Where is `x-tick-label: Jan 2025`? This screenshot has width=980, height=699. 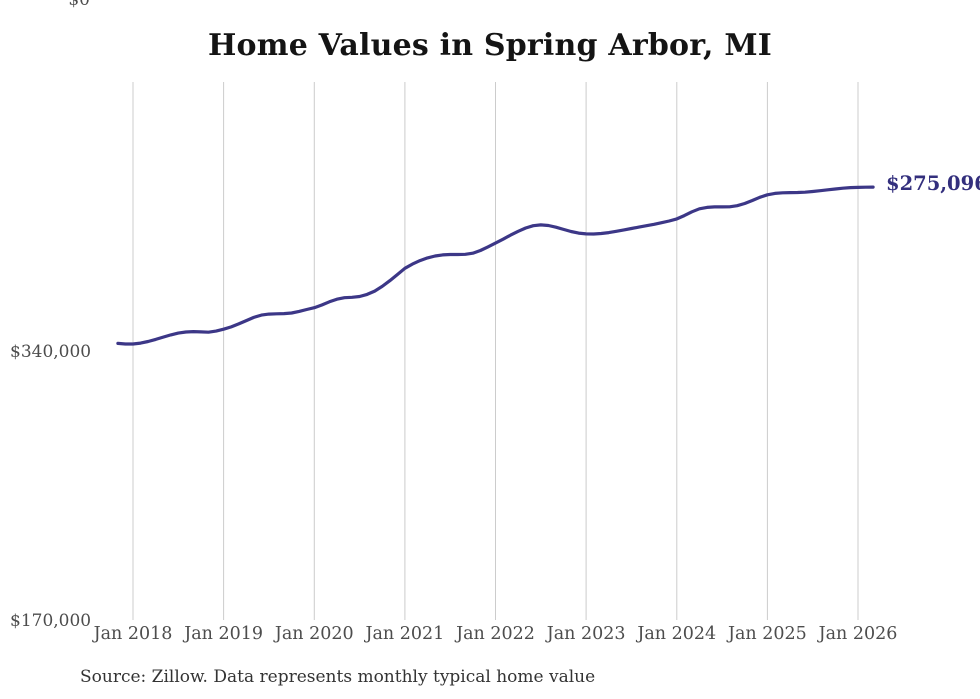
x-tick-label: Jan 2025 is located at coordinates (767, 634).